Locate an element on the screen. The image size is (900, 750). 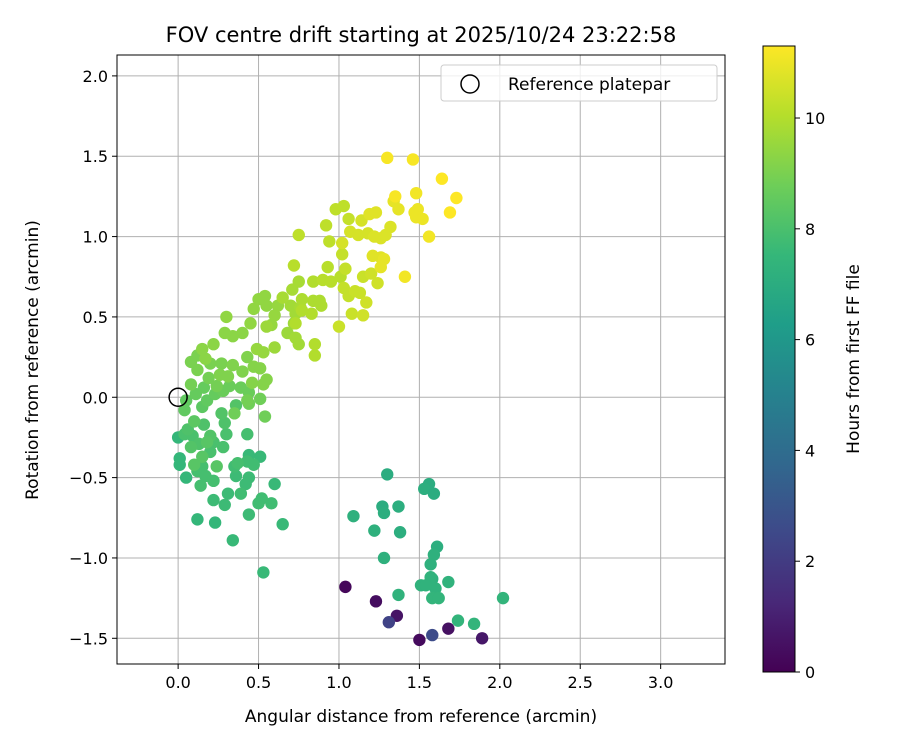
colorbar-tick-label: 6 is located at coordinates (810, 340).